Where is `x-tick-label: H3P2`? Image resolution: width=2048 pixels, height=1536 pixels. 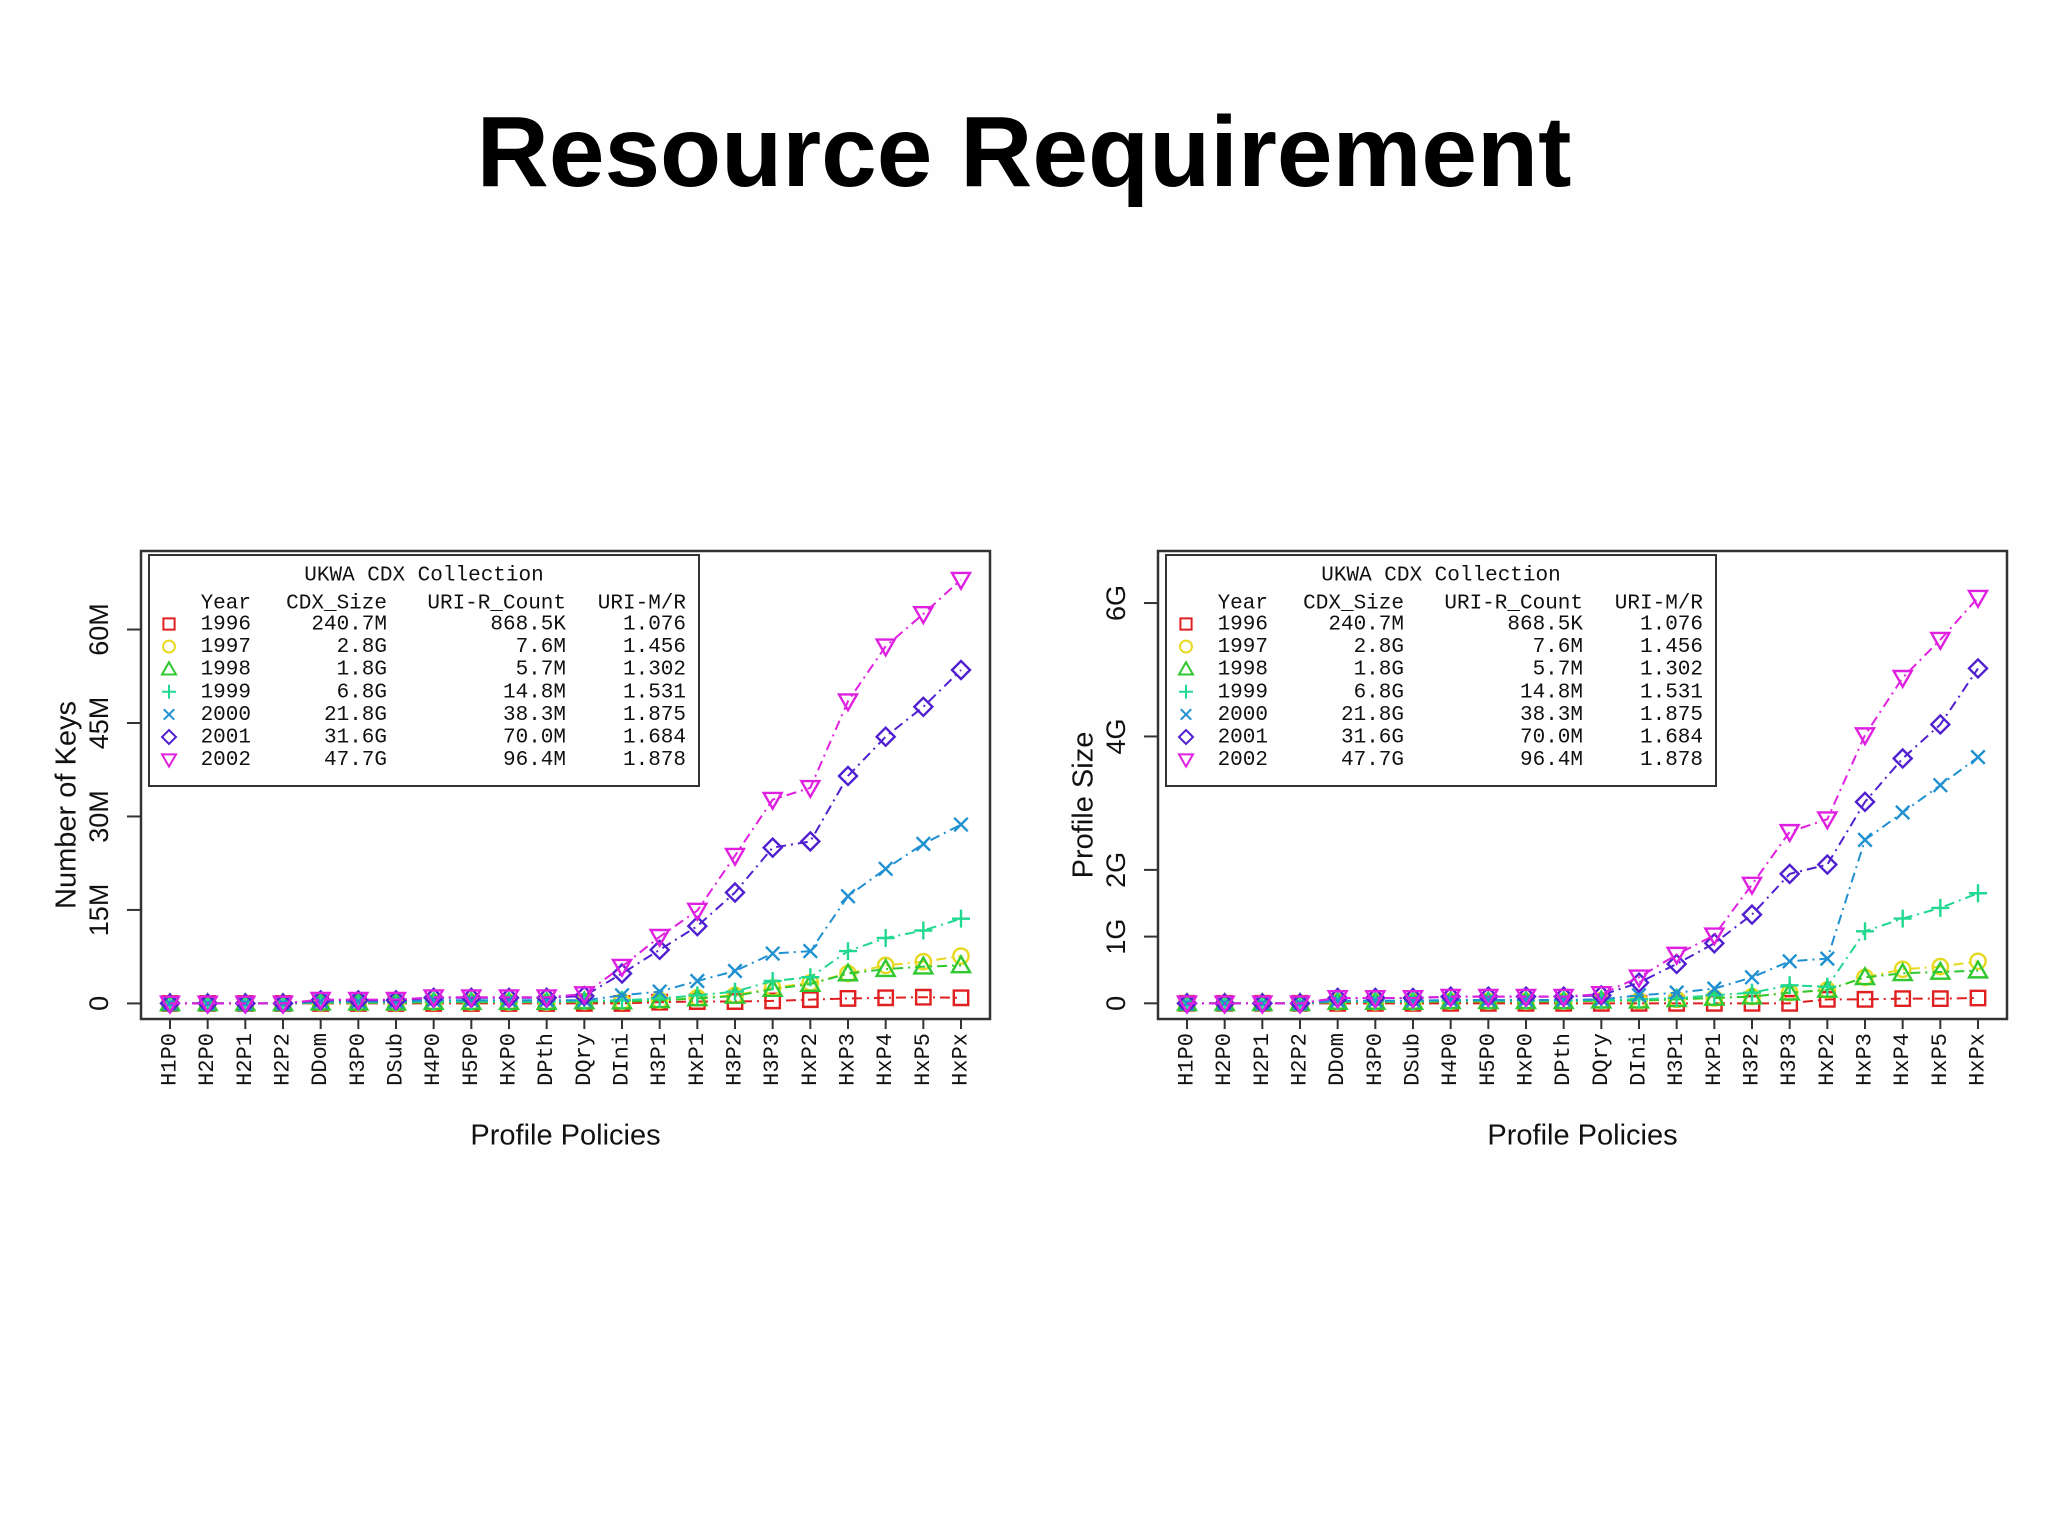
x-tick-label: H3P2 is located at coordinates (735, 1059).